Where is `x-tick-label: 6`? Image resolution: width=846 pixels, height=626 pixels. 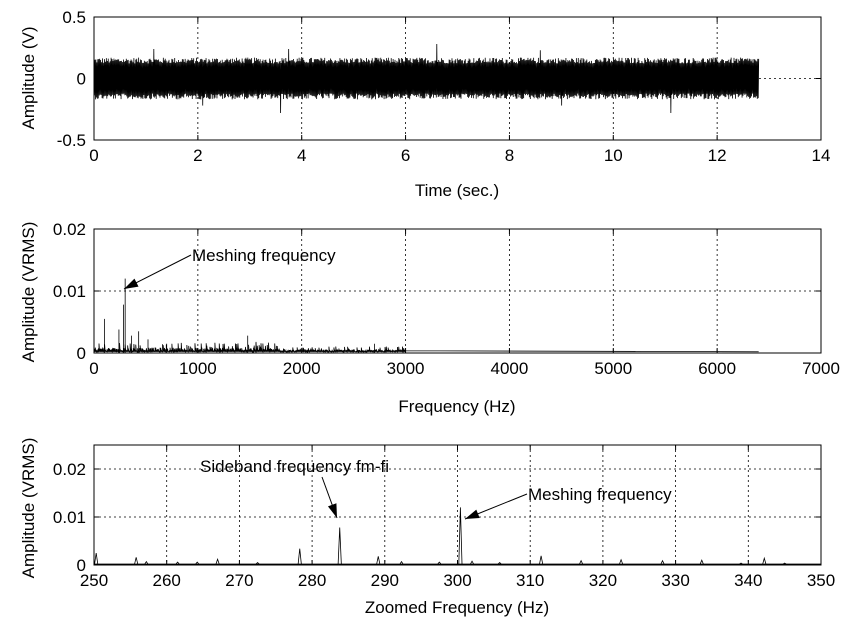
x-tick-label: 6 is located at coordinates (405, 155).